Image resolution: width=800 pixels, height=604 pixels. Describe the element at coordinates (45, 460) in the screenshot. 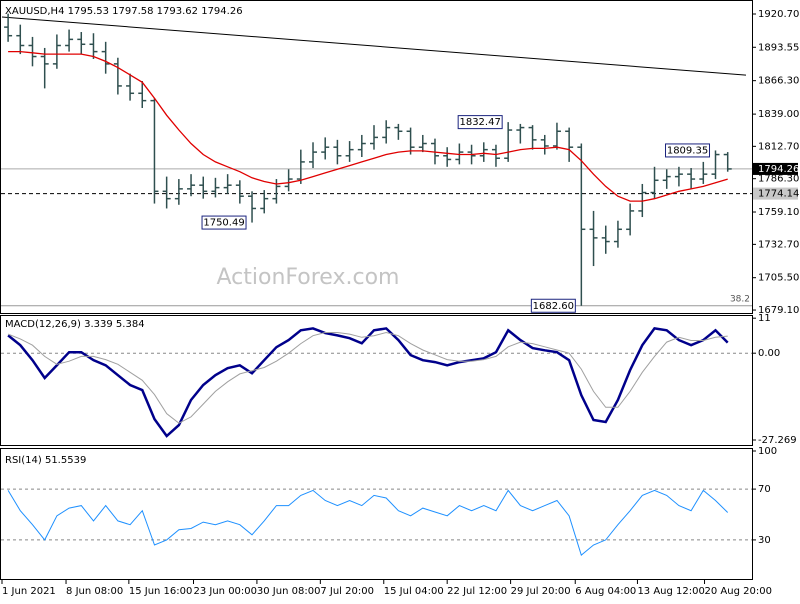

I see `panel-title: RSI(14) 51.5539` at that location.